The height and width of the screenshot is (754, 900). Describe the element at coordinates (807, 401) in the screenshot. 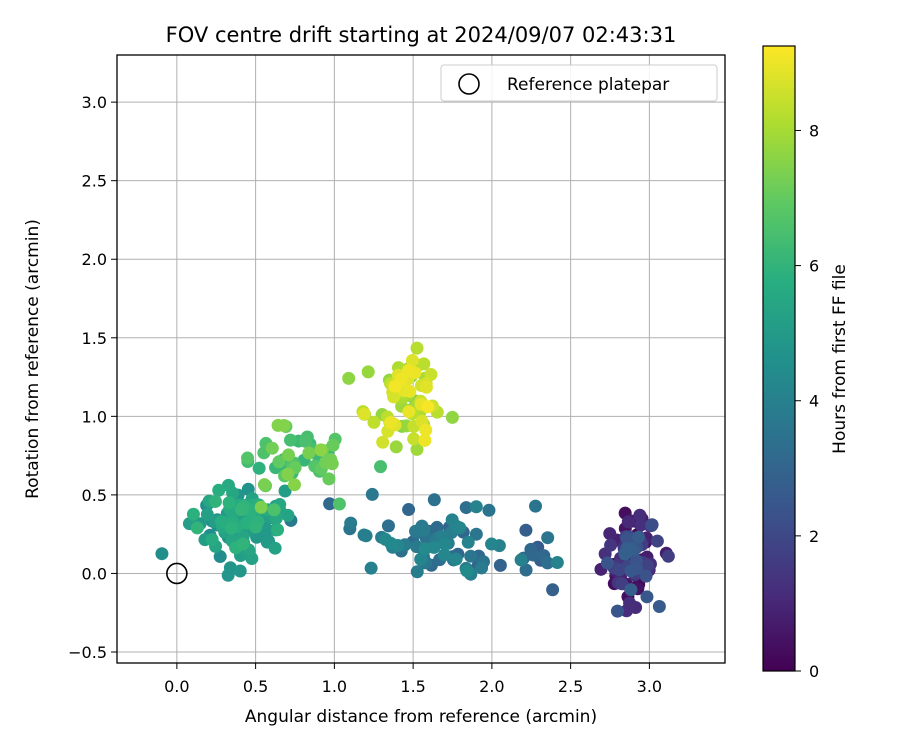

I see `colorbar-ticks: 0 2 4 6 8` at that location.